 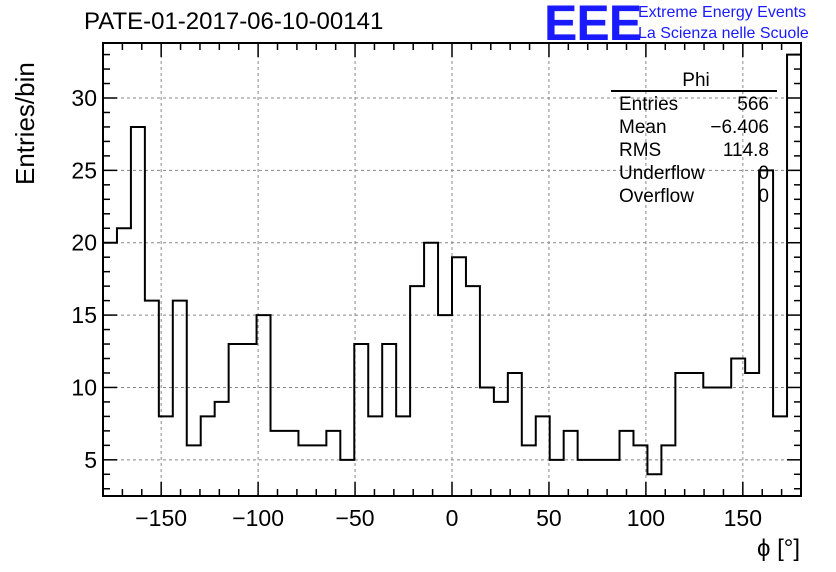 What do you see at coordinates (161, 518) in the screenshot?
I see `x-tick-label: −150` at bounding box center [161, 518].